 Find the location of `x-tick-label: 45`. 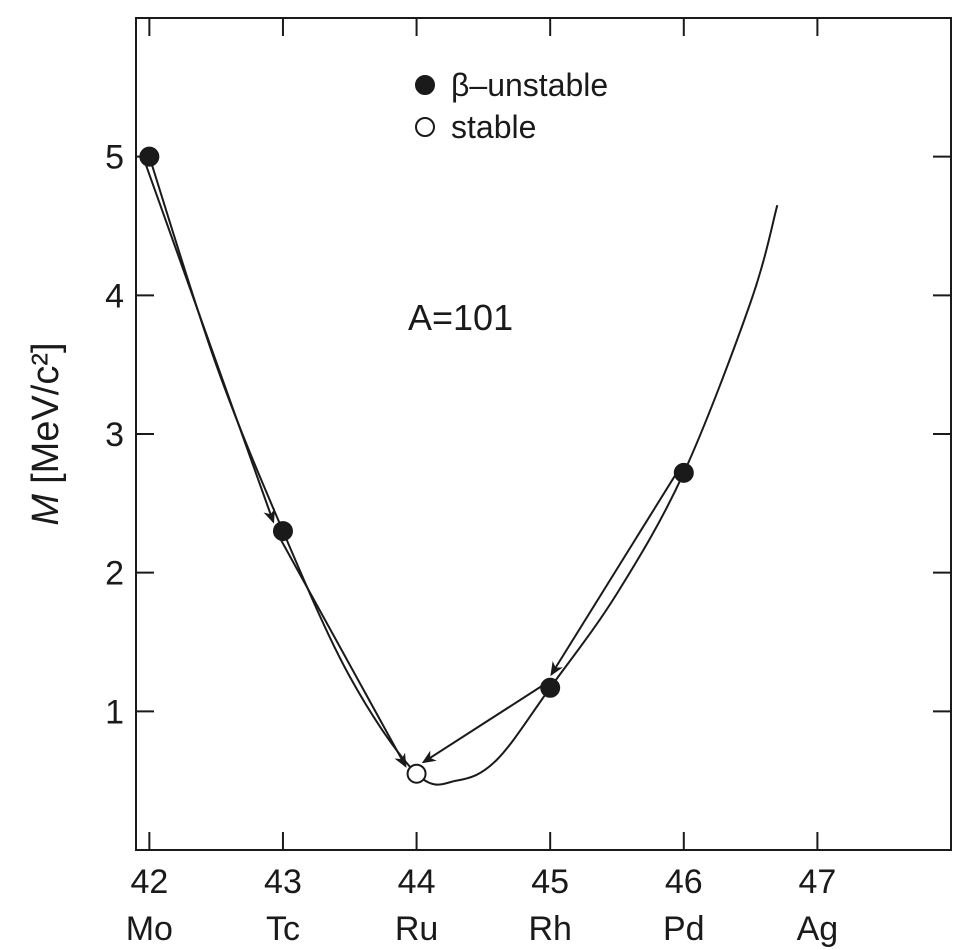

x-tick-label: 45 is located at coordinates (550, 882).